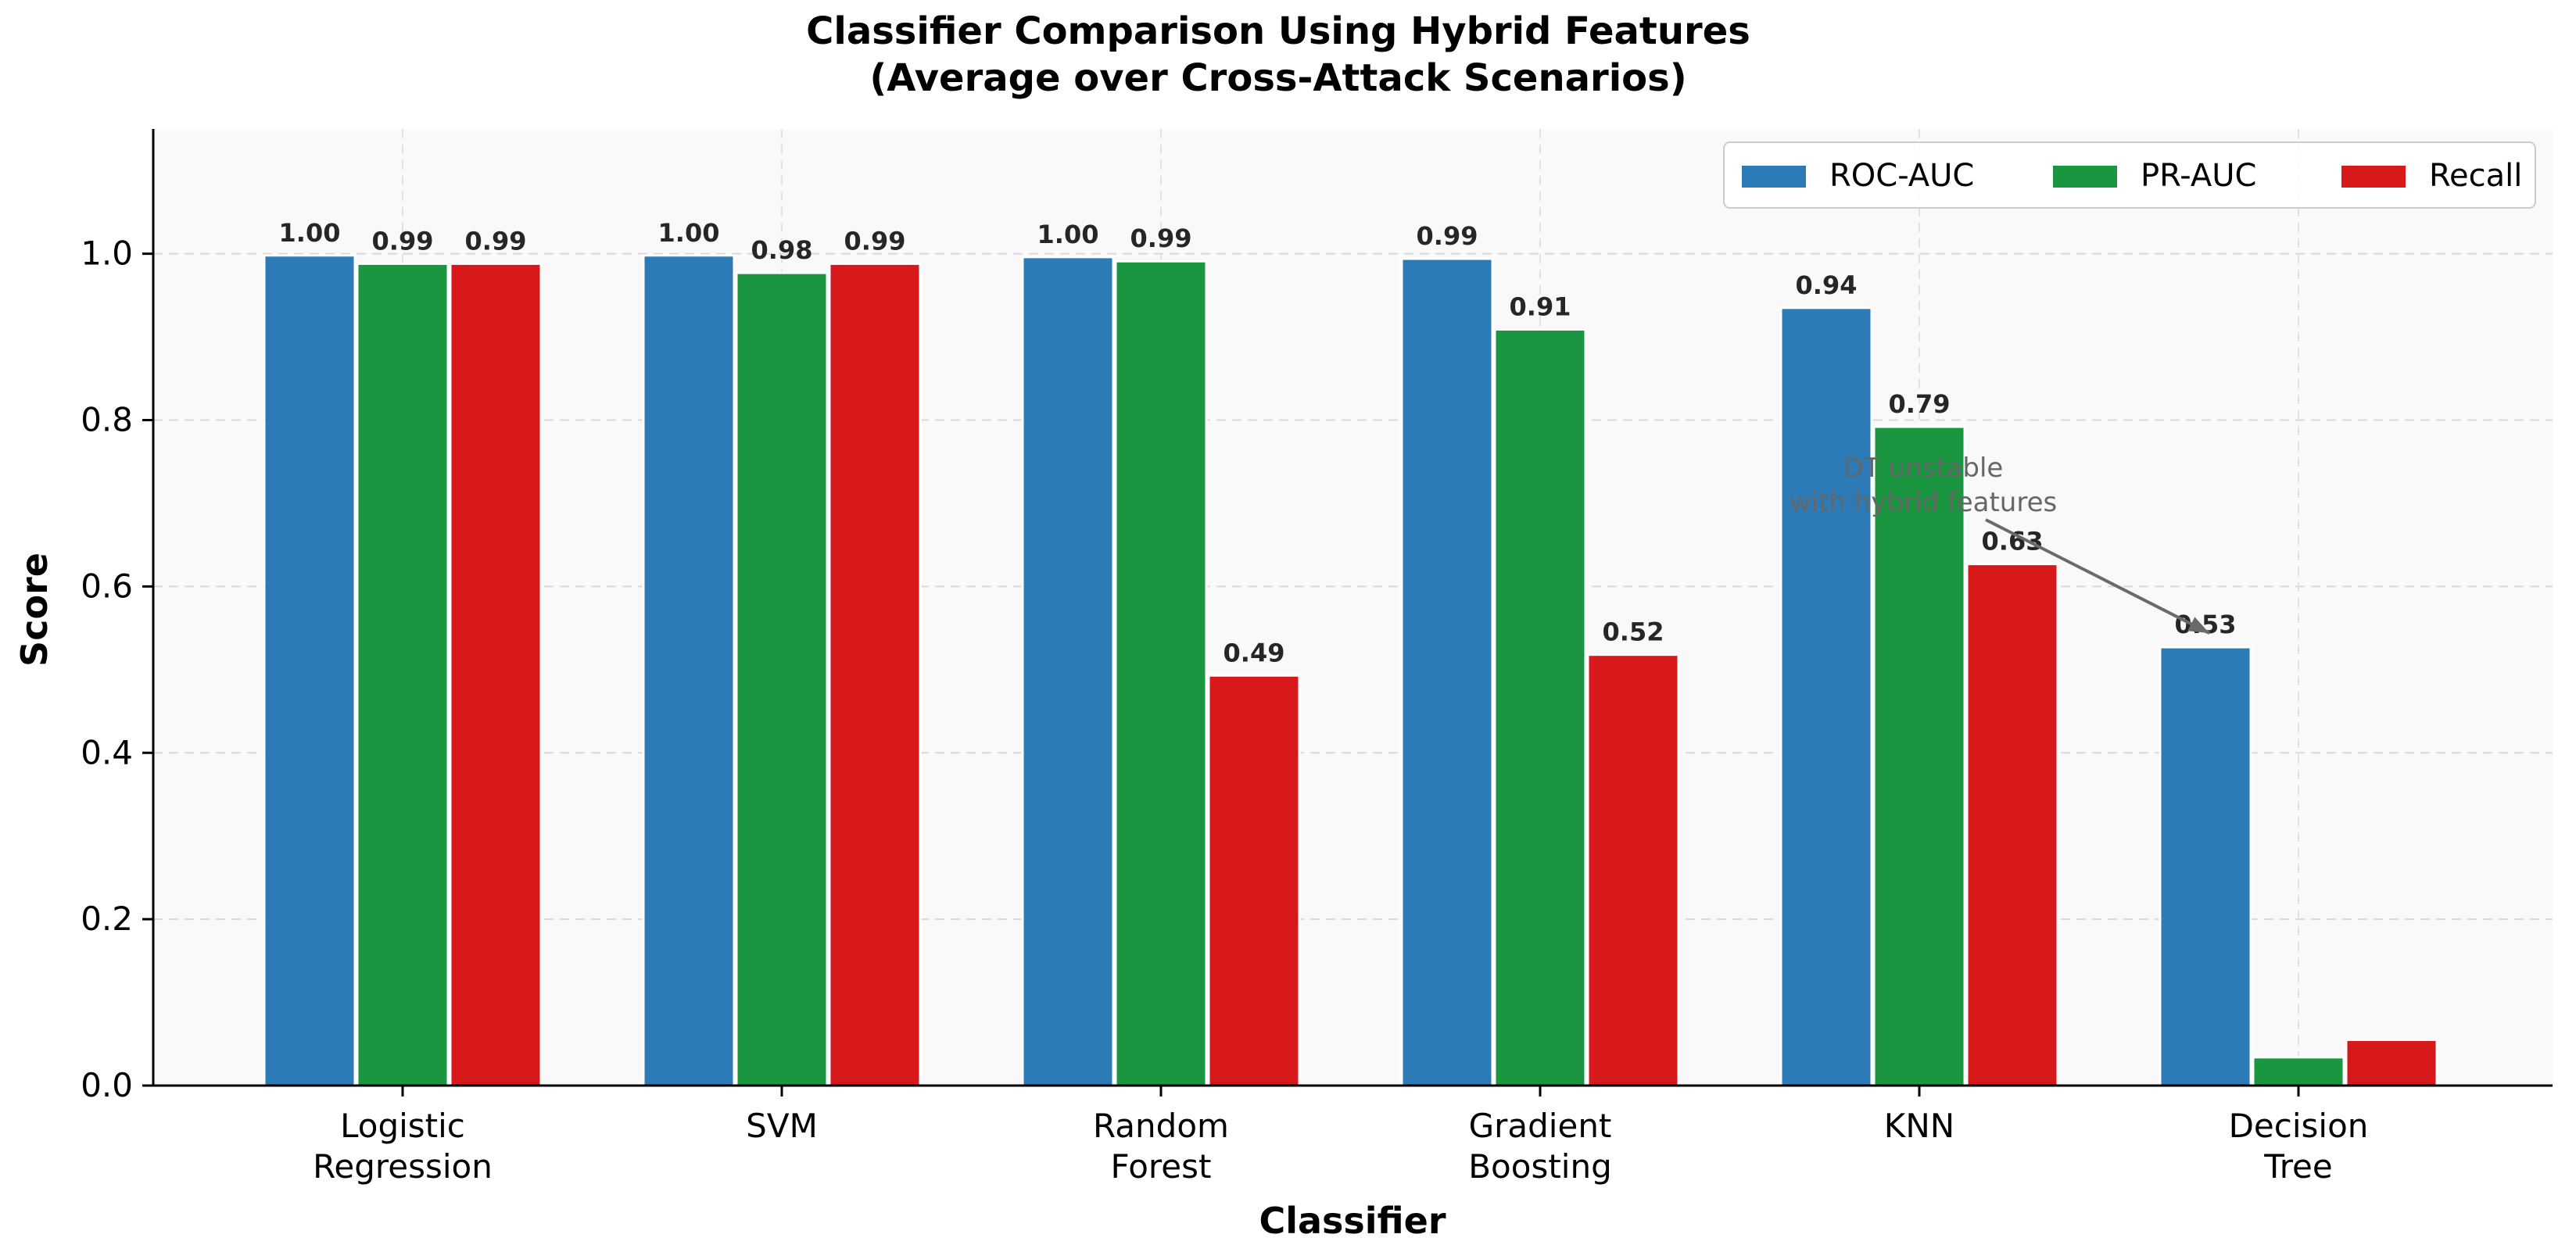  What do you see at coordinates (1352, 1221) in the screenshot?
I see `x-axis-label: Classifier` at bounding box center [1352, 1221].